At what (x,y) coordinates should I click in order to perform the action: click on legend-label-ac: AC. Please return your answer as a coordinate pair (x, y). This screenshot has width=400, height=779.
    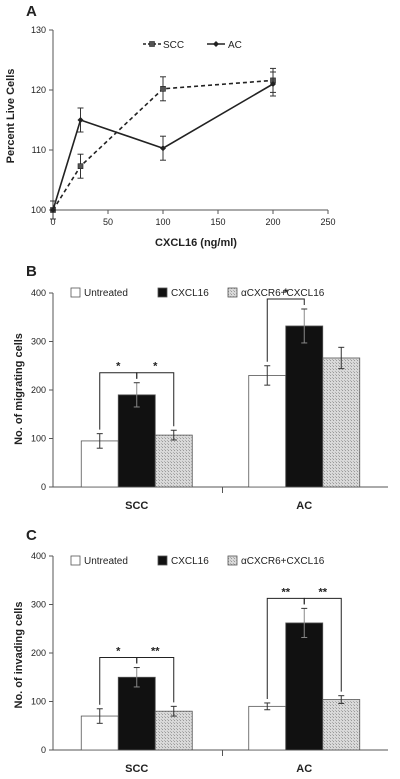
    Looking at the image, I should click on (235, 45).